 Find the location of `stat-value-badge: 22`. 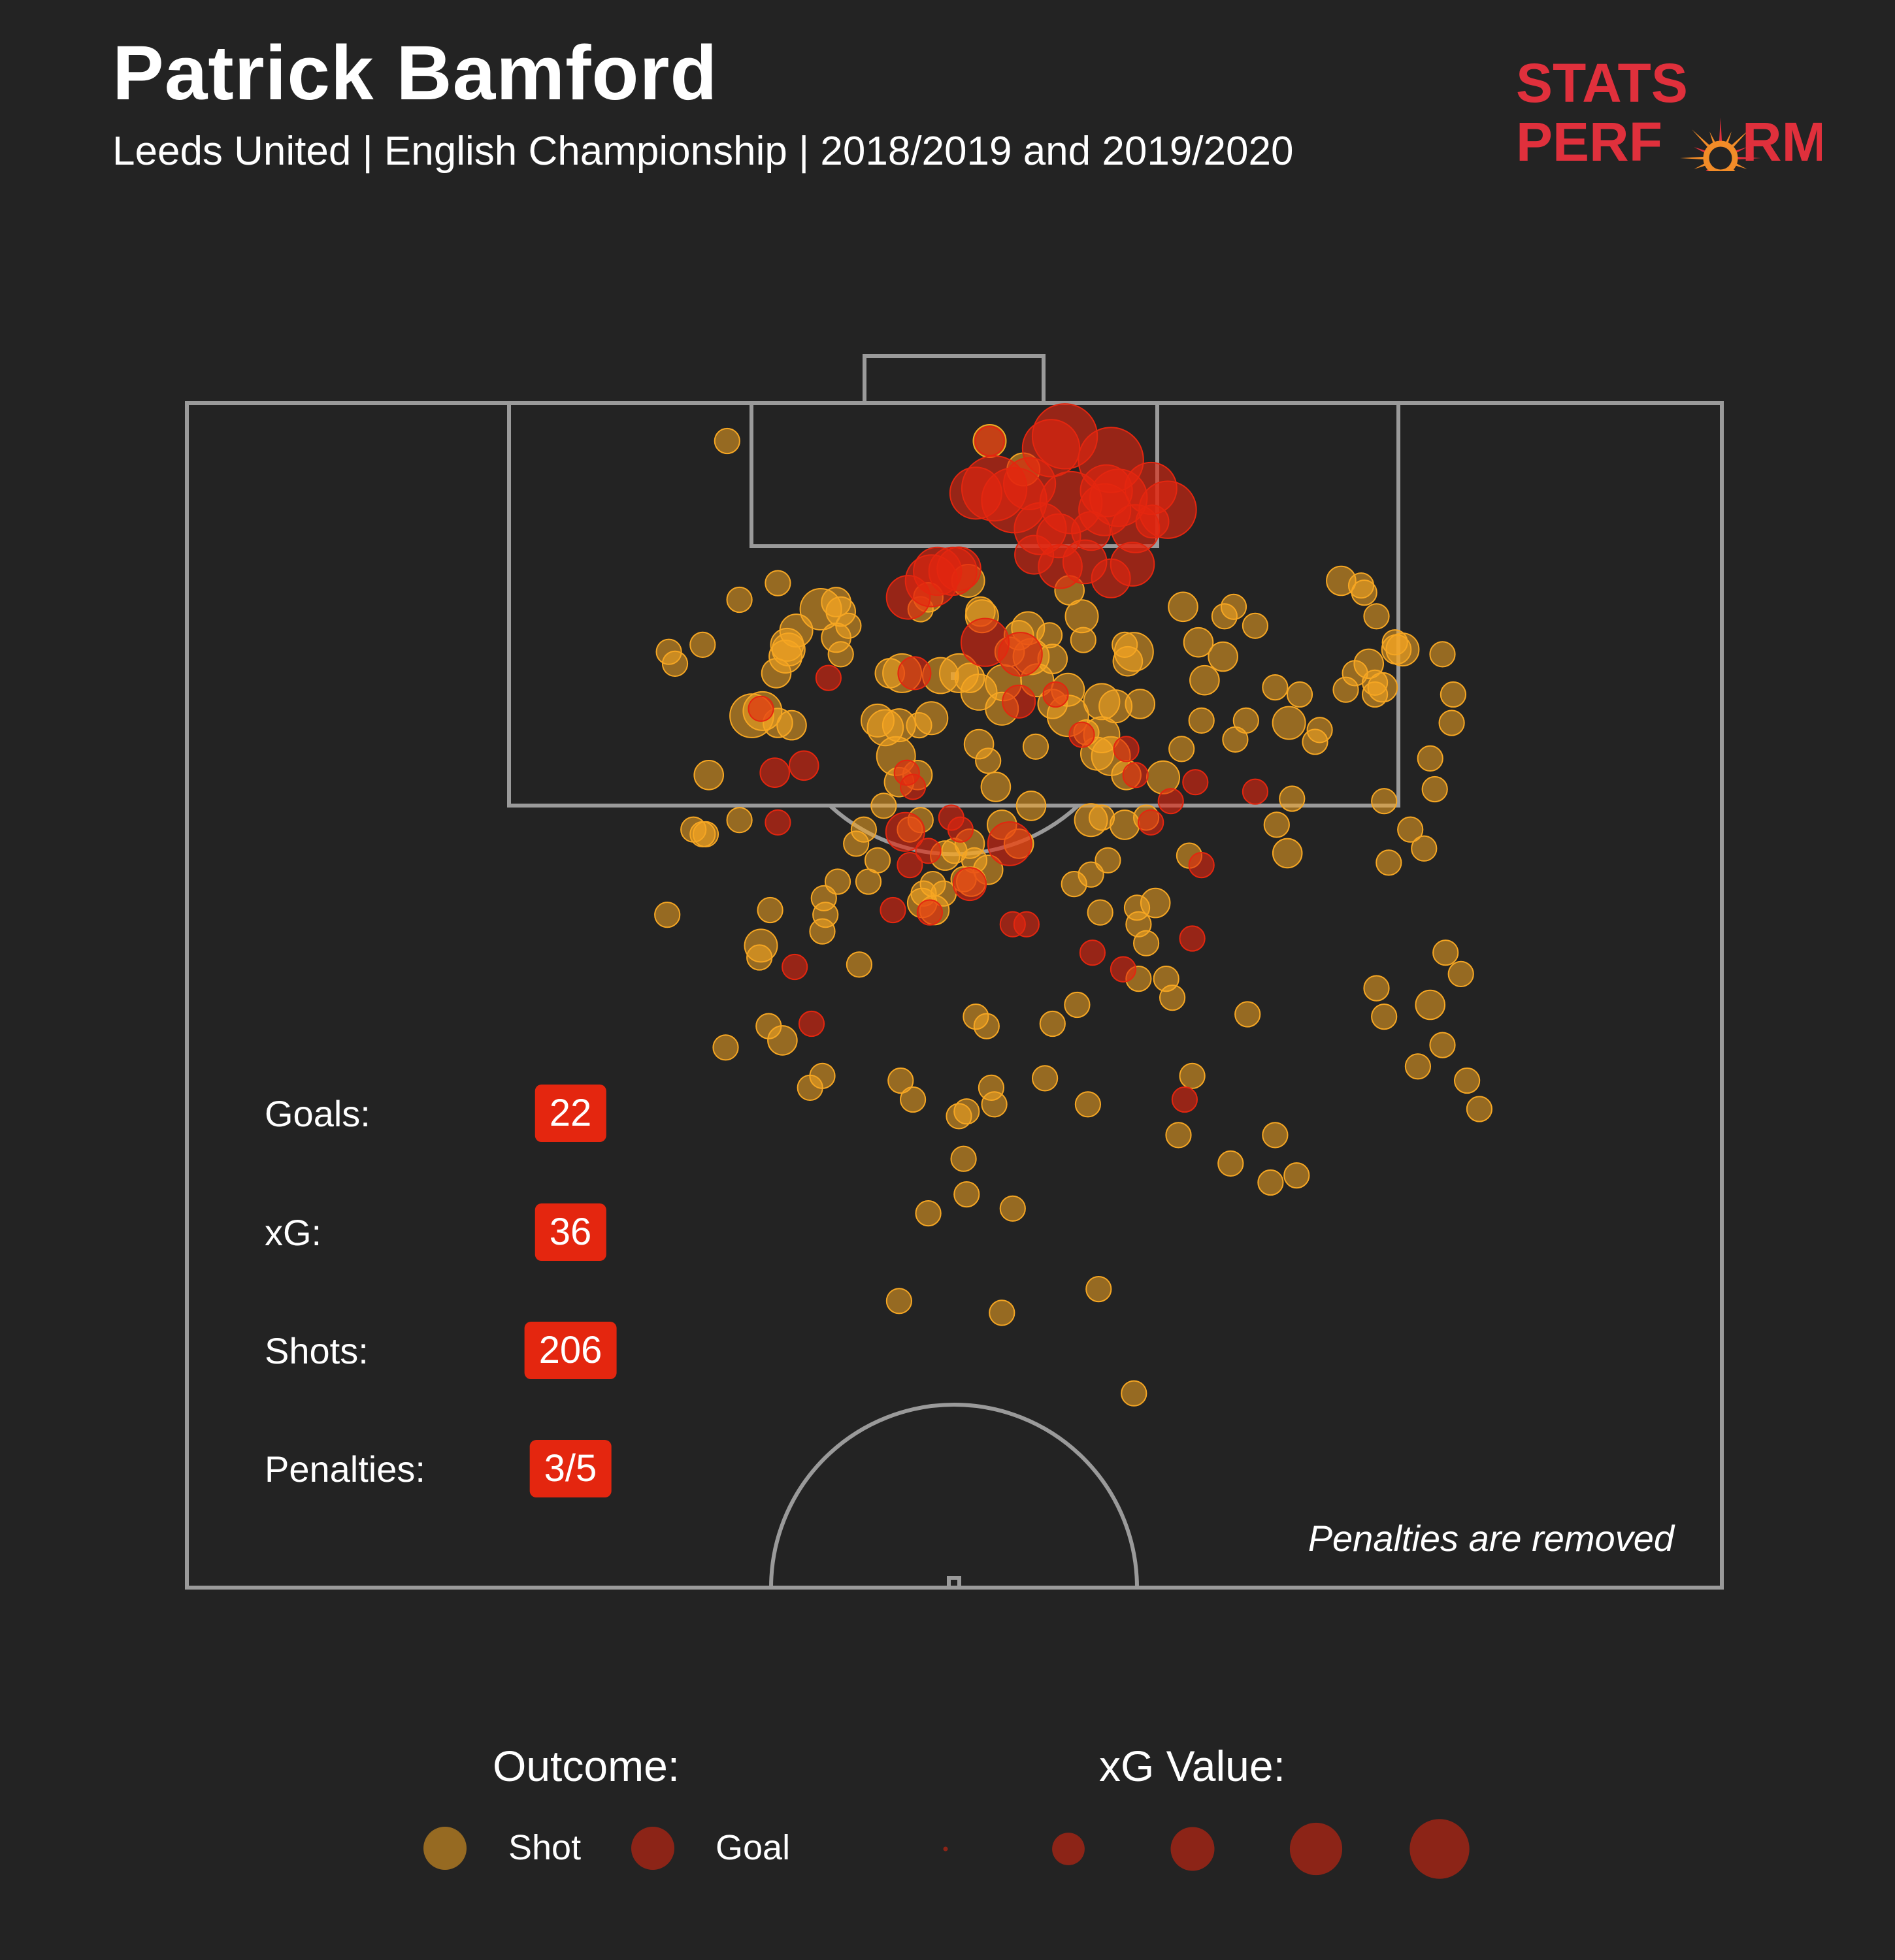

stat-value-badge: 22 is located at coordinates (570, 1113).